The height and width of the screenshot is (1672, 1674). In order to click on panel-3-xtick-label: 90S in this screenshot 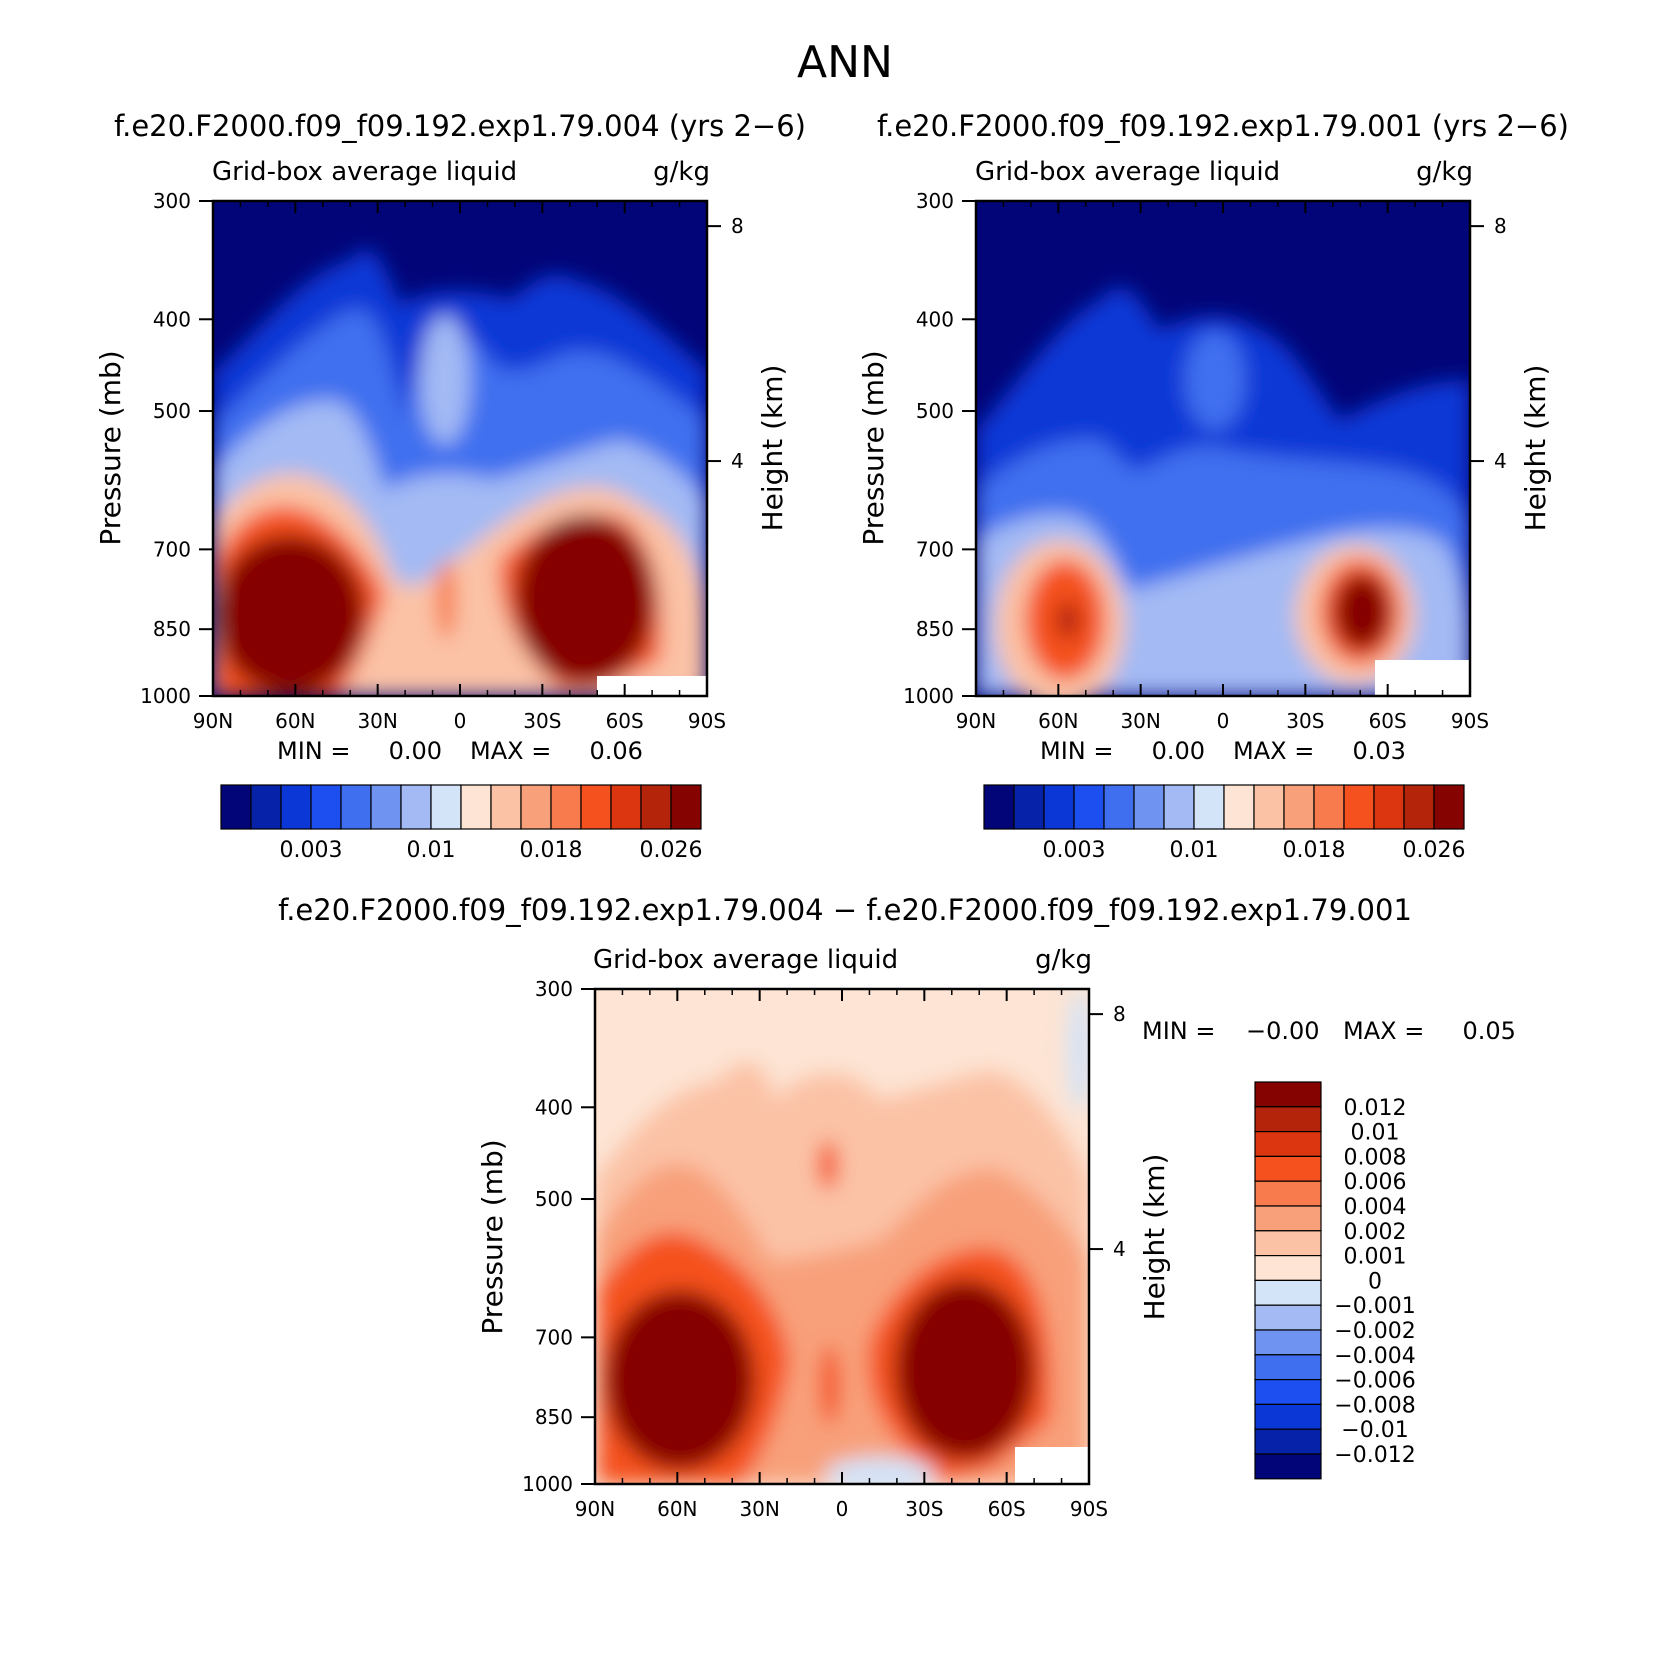, I will do `click(1089, 1509)`.